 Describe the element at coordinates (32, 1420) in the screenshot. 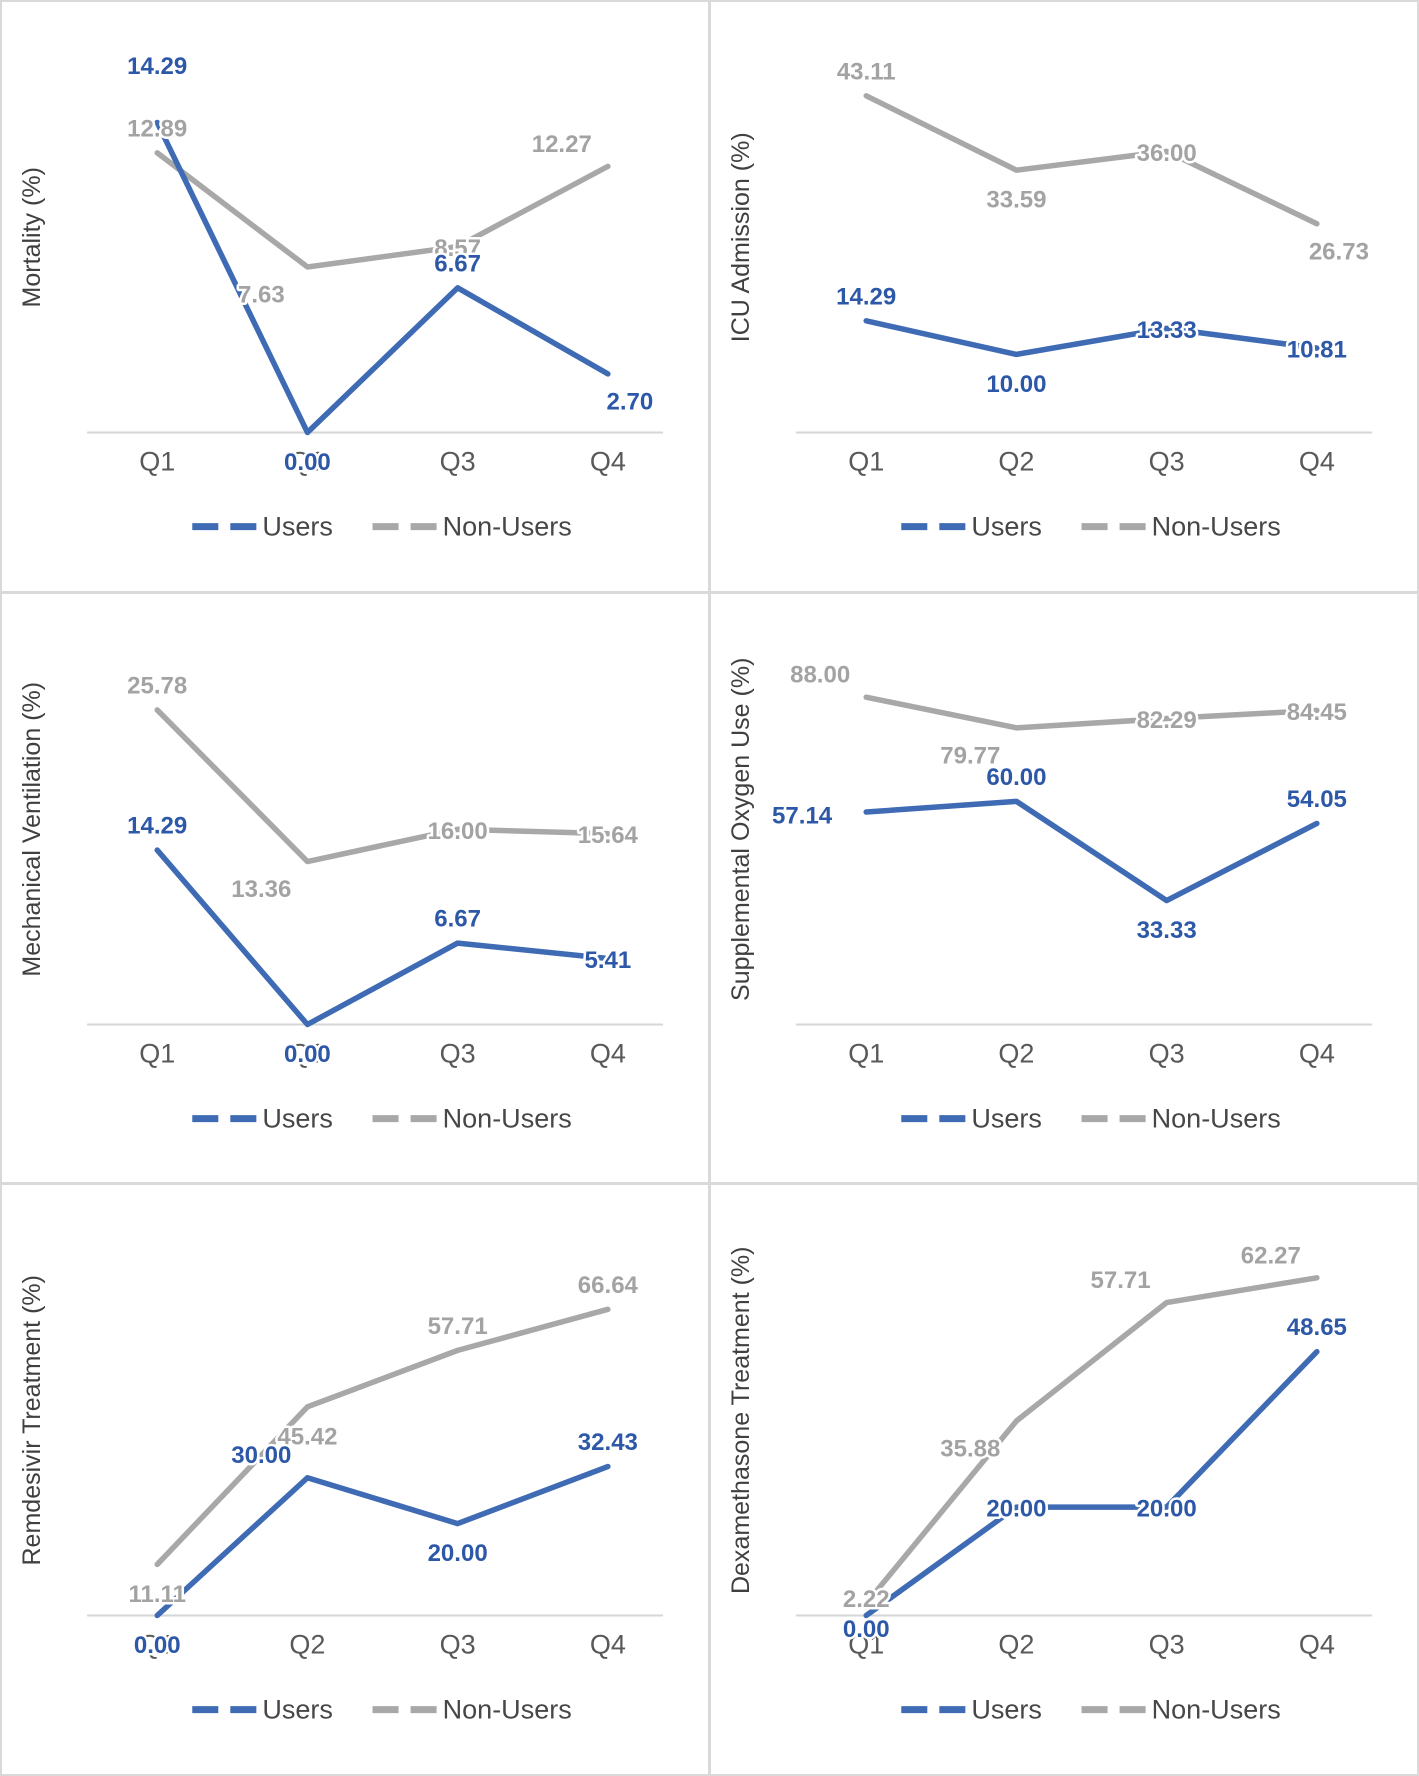

I see `y-axis-title: Remdesivir Treatment (%)` at that location.